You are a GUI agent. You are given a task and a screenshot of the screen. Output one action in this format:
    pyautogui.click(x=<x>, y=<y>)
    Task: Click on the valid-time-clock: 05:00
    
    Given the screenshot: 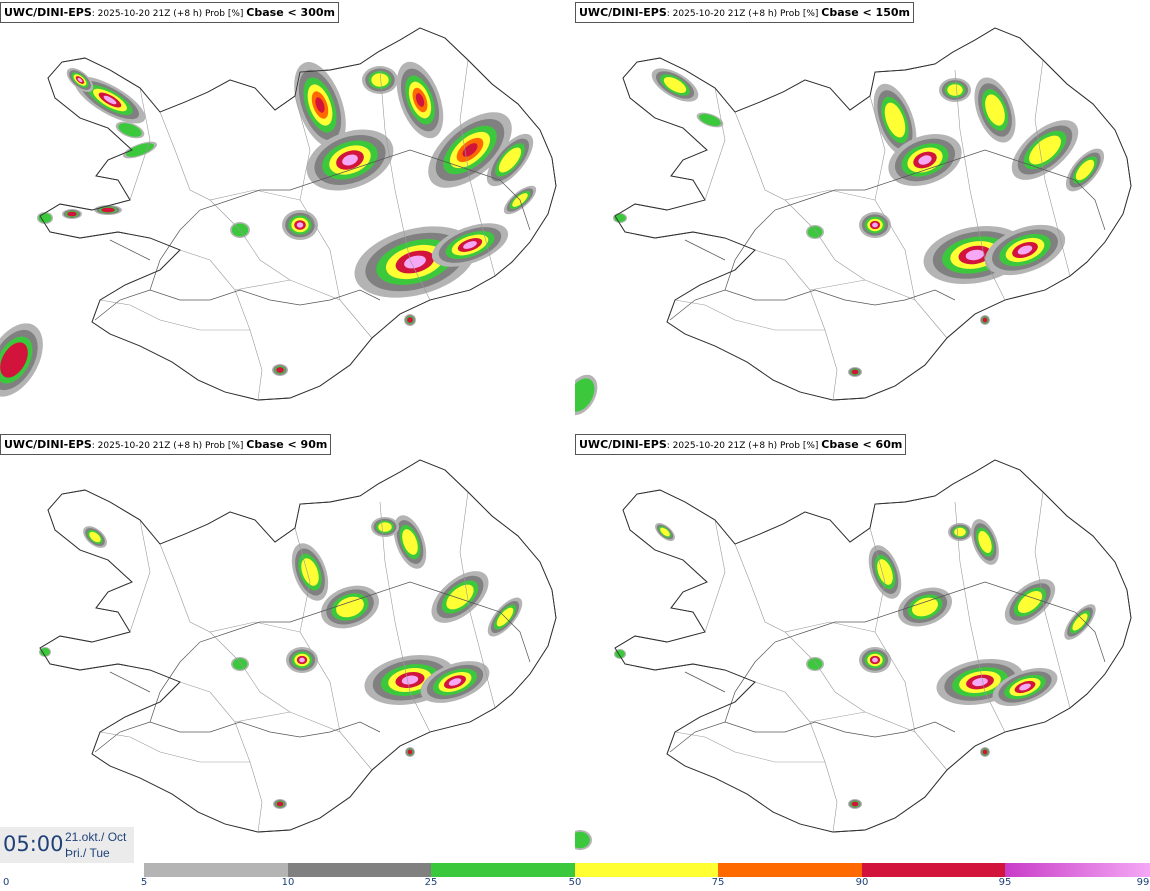 What is the action you would take?
    pyautogui.click(x=33, y=844)
    